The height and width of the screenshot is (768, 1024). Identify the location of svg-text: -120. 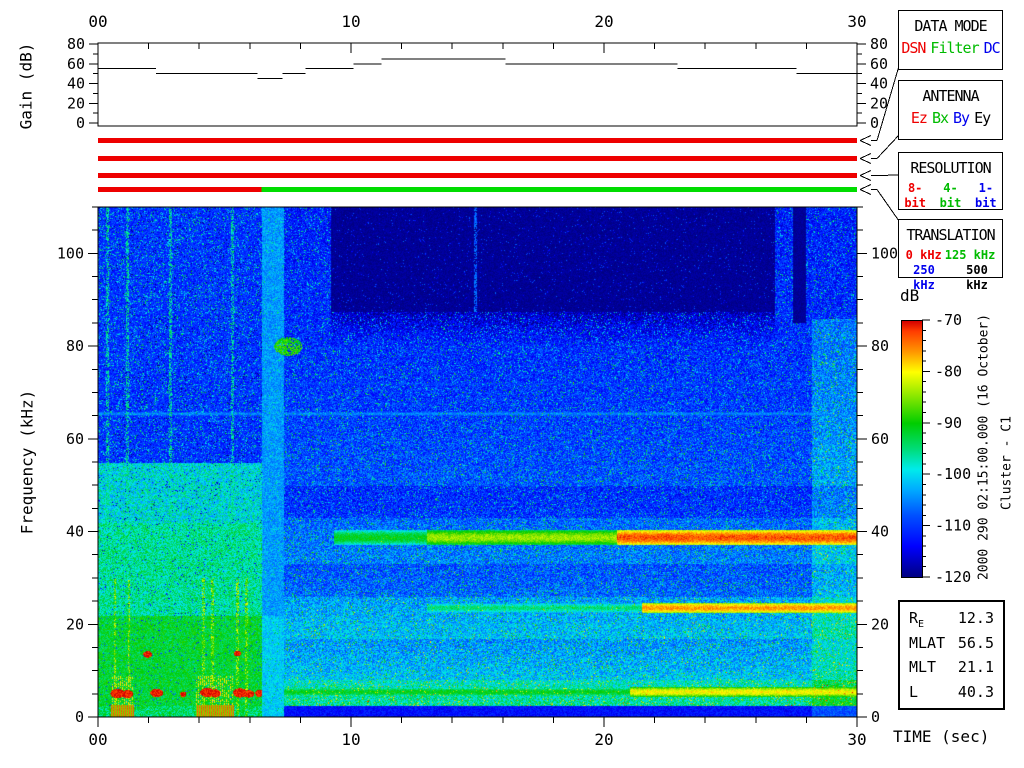
(953, 577).